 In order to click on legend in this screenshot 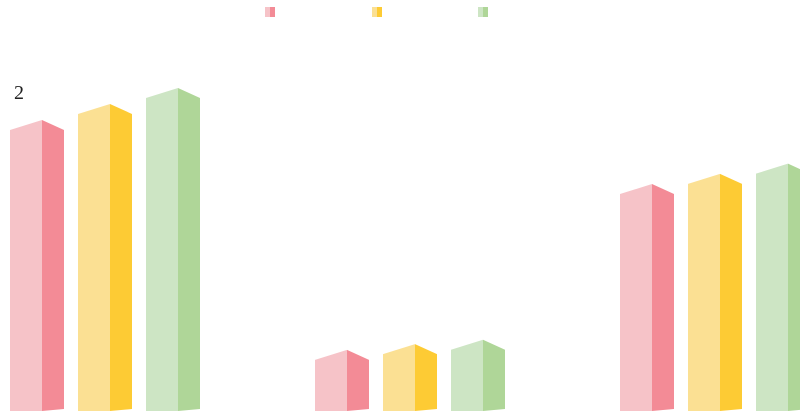, I will do `click(400, 14)`.